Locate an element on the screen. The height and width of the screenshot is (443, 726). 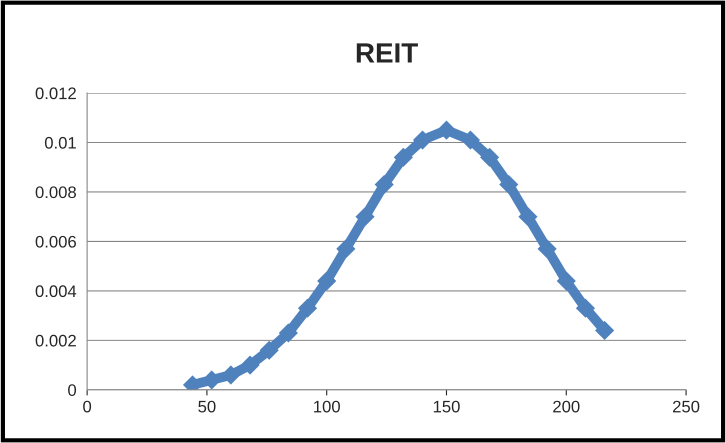
x-tick-label: 200 is located at coordinates (566, 406).